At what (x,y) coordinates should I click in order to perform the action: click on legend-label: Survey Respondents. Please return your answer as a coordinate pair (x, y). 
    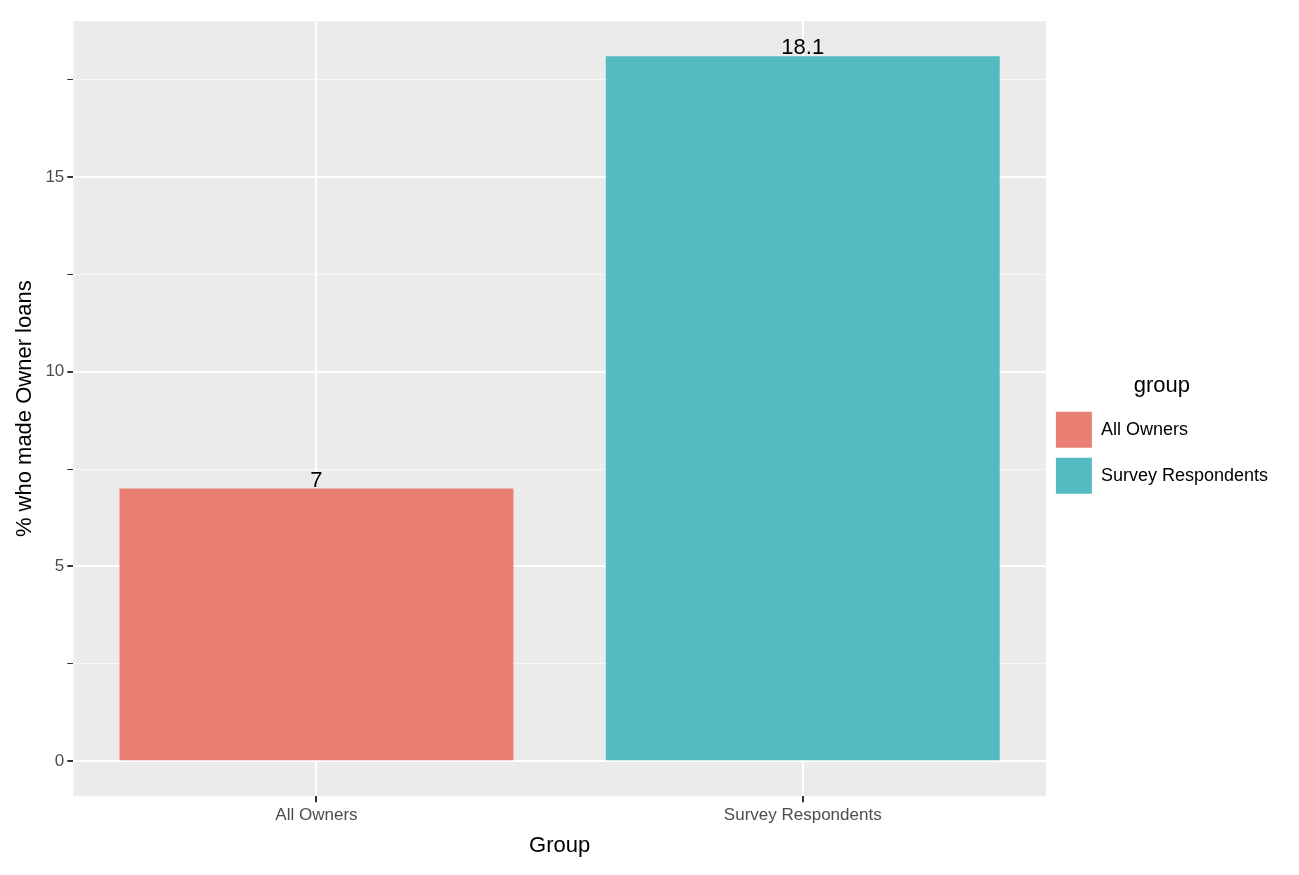
    Looking at the image, I should click on (1184, 474).